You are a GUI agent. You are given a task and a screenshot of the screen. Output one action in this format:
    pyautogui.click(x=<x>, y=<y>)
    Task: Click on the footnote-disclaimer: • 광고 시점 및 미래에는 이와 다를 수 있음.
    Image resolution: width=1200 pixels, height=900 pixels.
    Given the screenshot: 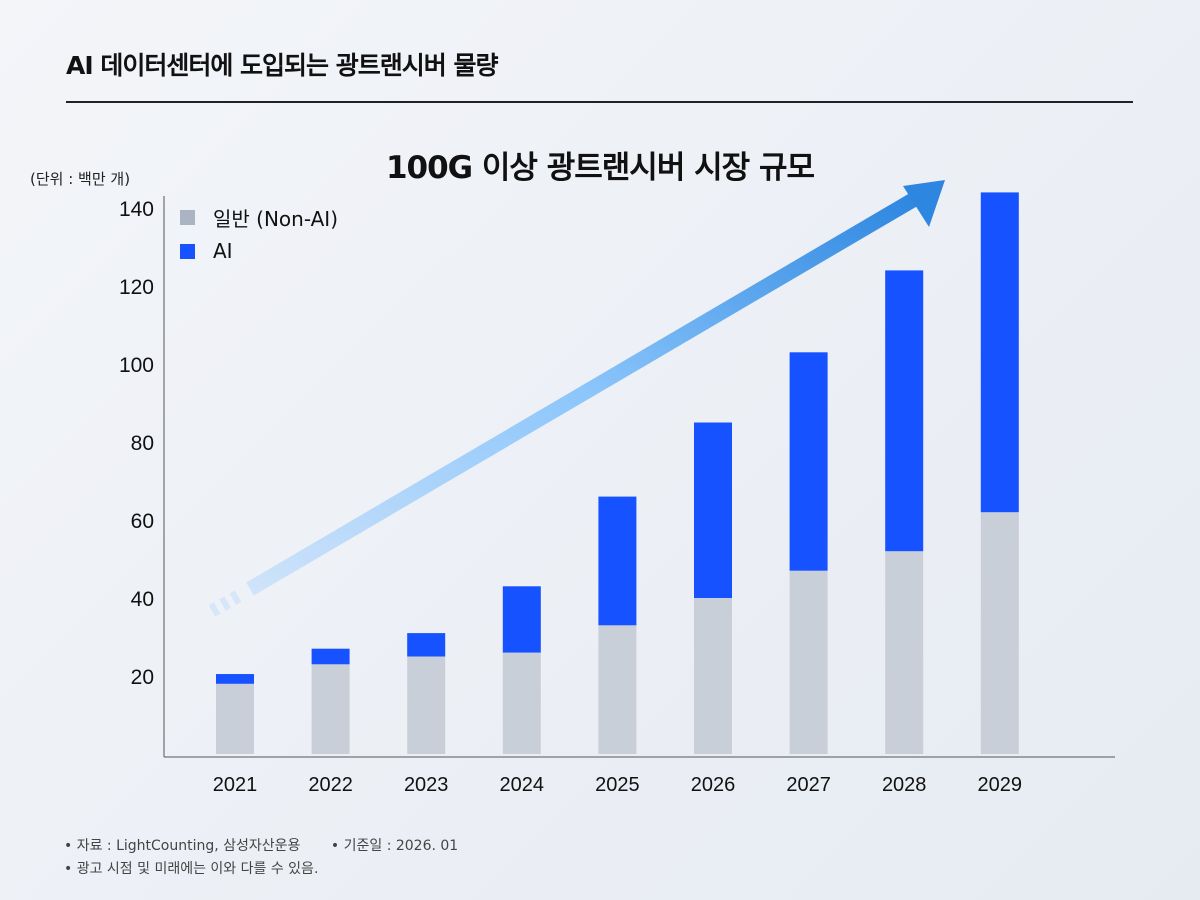 What is the action you would take?
    pyautogui.click(x=191, y=869)
    